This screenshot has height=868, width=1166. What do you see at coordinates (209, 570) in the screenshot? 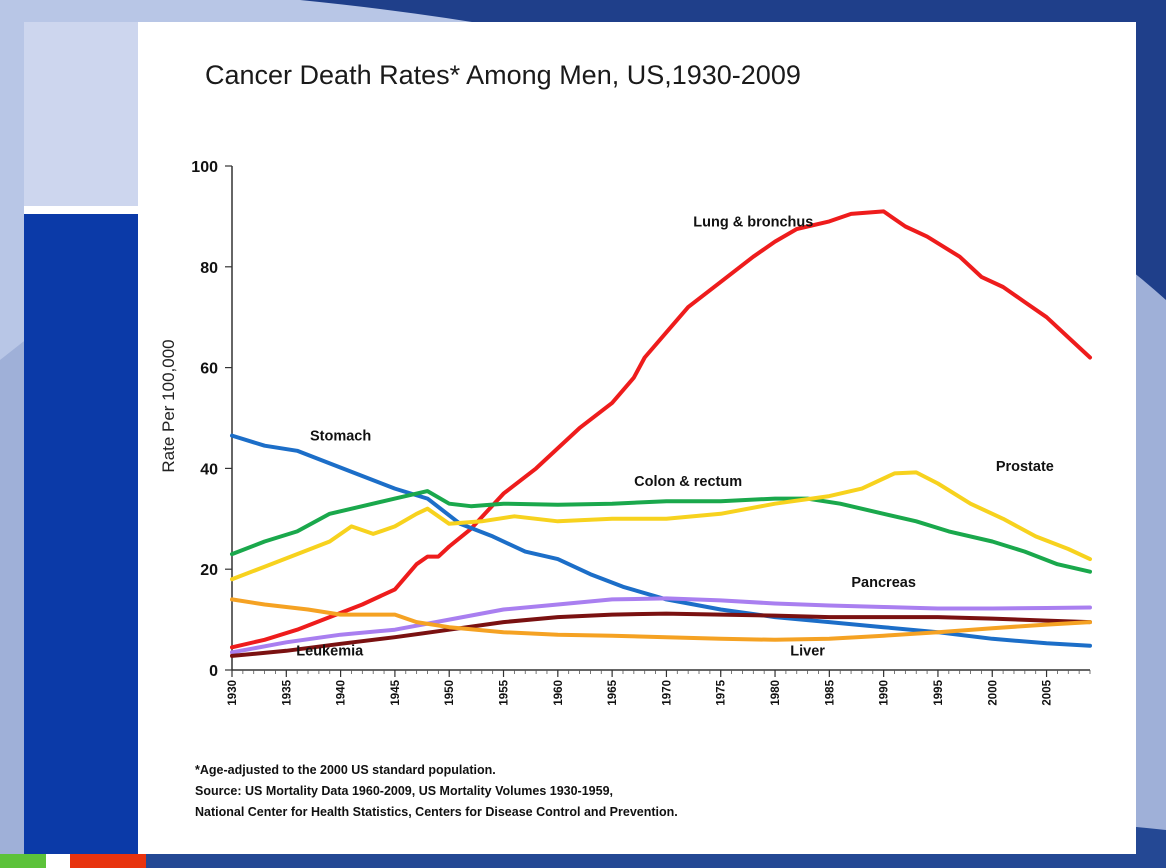
I see `y-tick-label: 20` at bounding box center [209, 570].